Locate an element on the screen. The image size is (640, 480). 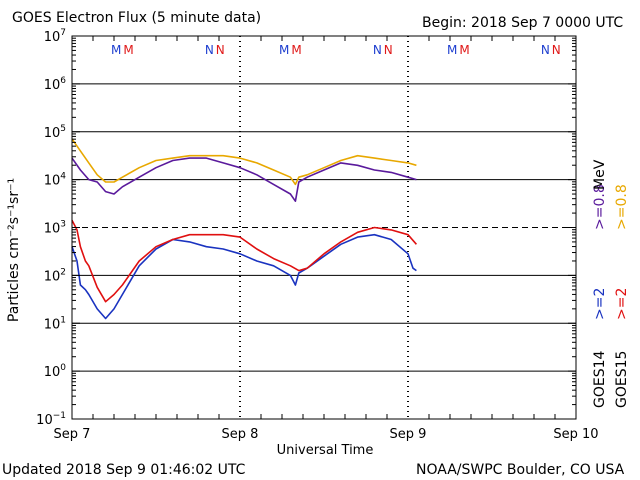
legend-mev-unit: MeV is located at coordinates (600, 174).